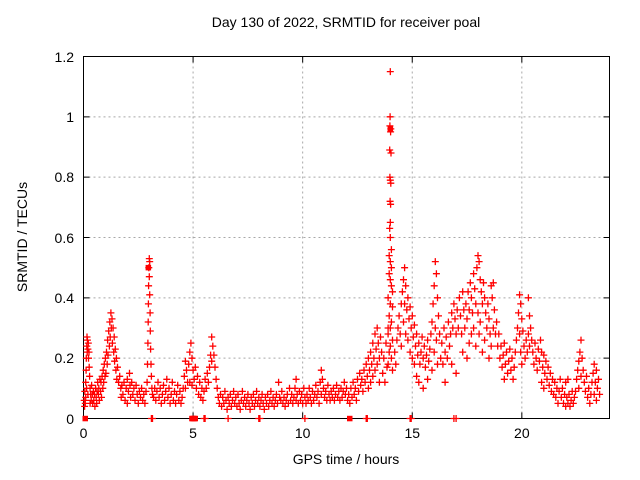  What do you see at coordinates (522, 433) in the screenshot?
I see `x-tick-label: 20` at bounding box center [522, 433].